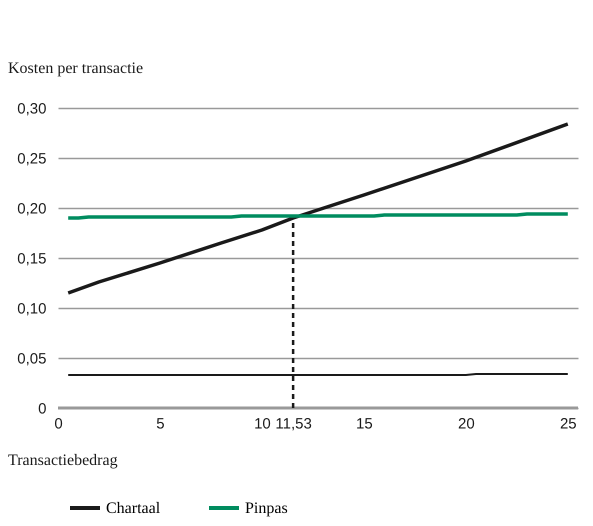 The width and height of the screenshot is (593, 526). I want to click on x-axis-title: Transactiebedrag, so click(63, 460).